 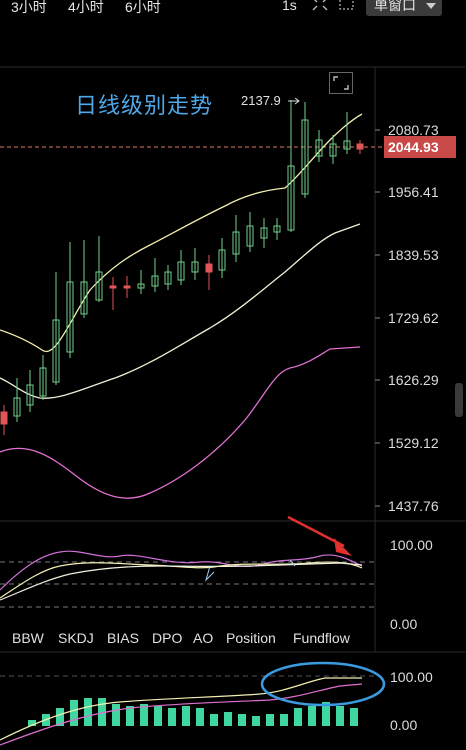 I want to click on timeframe-6h: 6小时, so click(x=143, y=7).